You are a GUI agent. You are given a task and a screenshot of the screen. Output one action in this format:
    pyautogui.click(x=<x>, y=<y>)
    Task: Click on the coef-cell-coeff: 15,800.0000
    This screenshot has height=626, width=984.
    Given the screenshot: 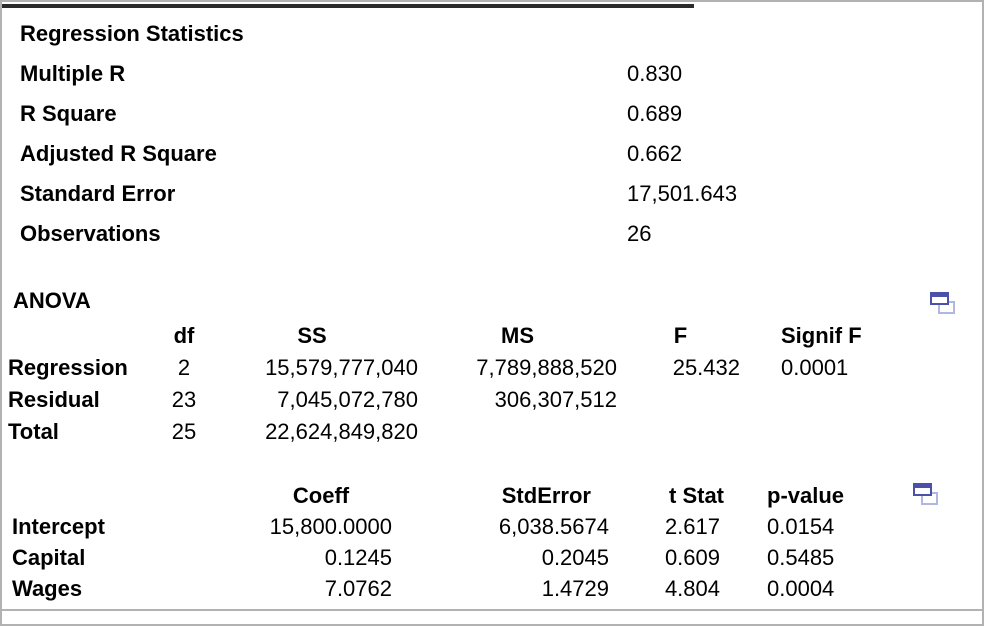 What is the action you would take?
    pyautogui.click(x=330, y=526)
    